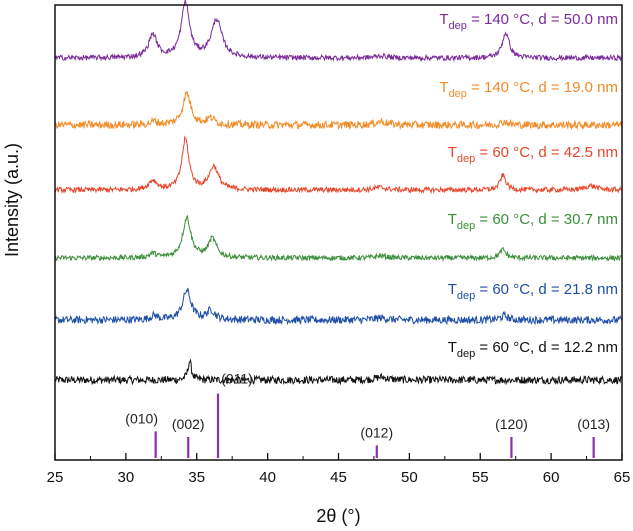  I want to click on reference-pattern: (010) (002) (011) (012) (120) (013), so click(367, 414).